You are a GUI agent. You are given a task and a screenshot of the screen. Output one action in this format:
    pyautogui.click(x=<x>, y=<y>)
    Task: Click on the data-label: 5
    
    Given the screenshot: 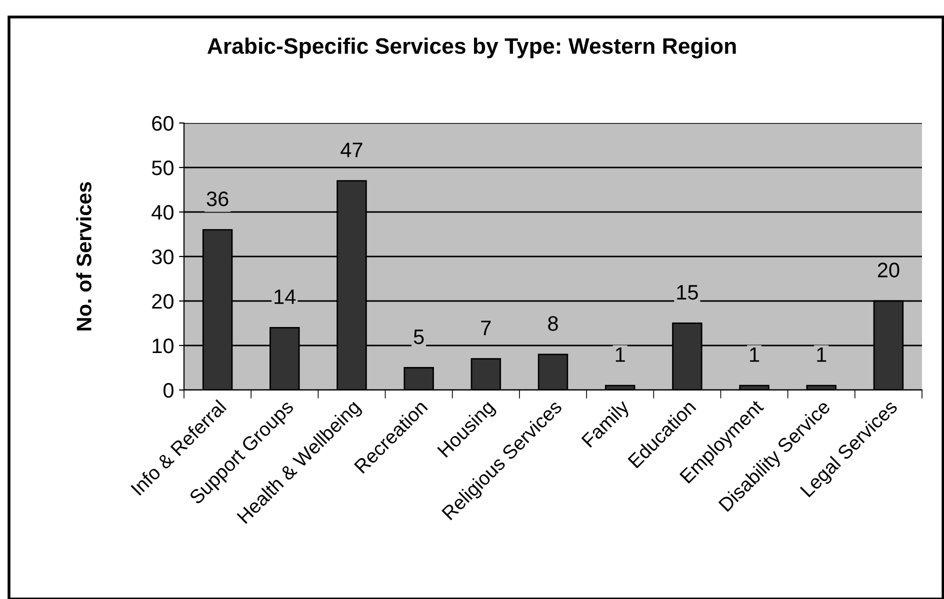 What is the action you would take?
    pyautogui.click(x=419, y=337)
    